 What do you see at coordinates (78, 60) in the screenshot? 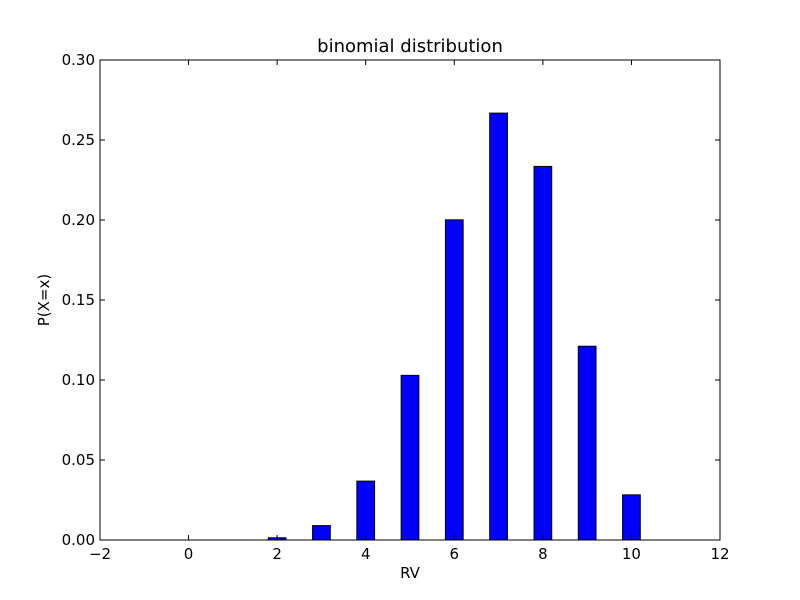
I see `y-tick-label: 0.30` at bounding box center [78, 60].